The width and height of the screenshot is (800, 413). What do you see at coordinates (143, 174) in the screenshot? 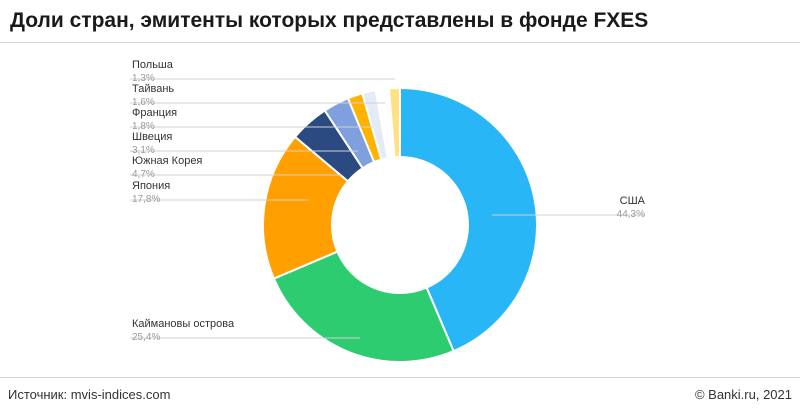
I see `slice-value-южная-корея: 4,7%` at bounding box center [143, 174].